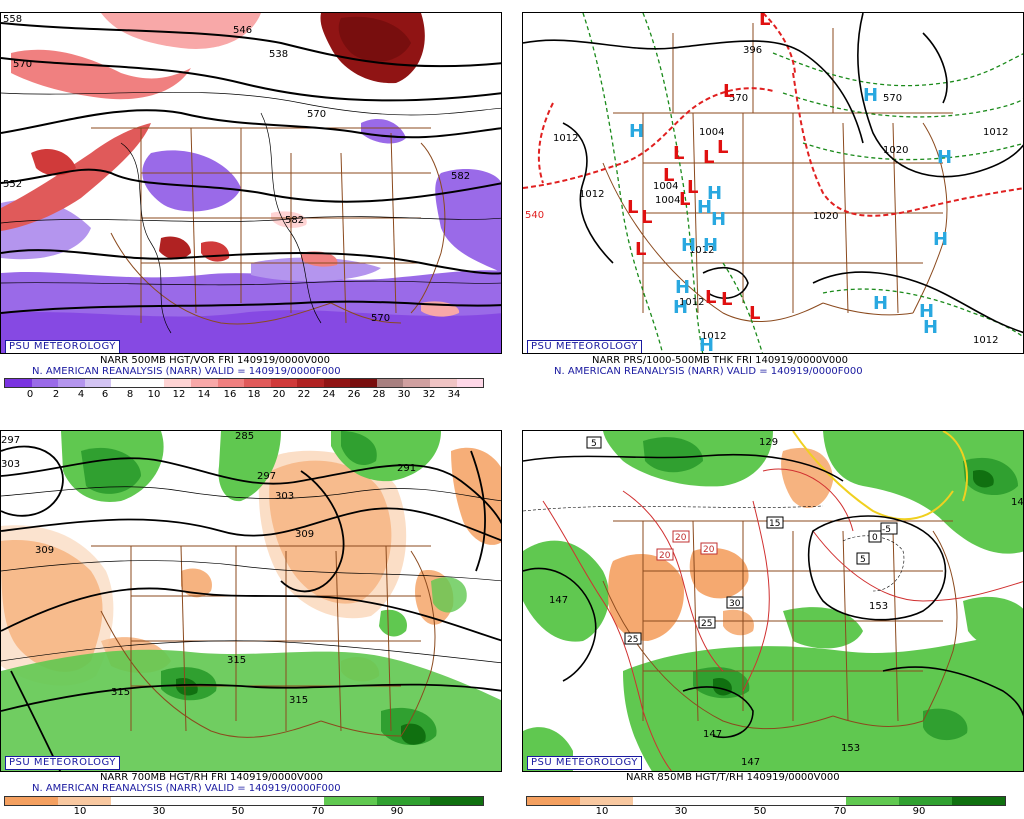  I want to click on temp-box: 15, so click(775, 522).